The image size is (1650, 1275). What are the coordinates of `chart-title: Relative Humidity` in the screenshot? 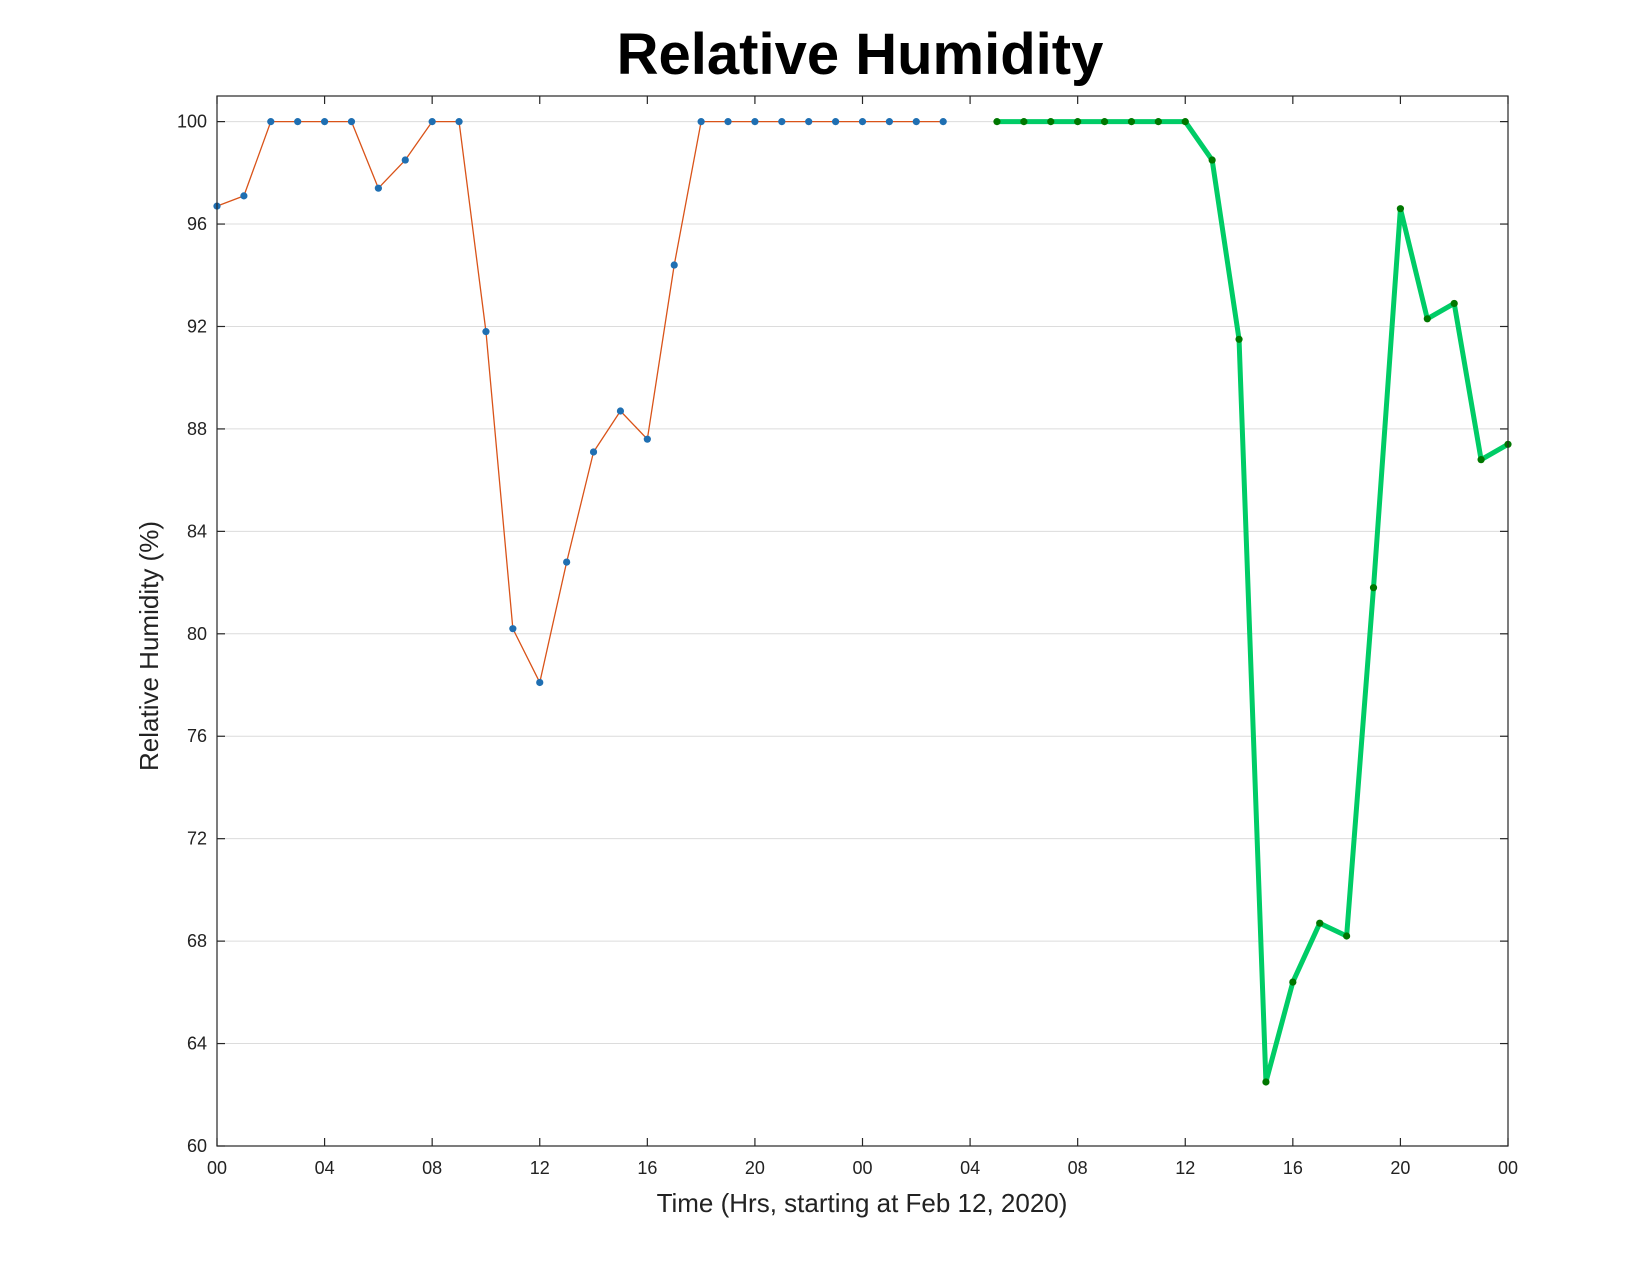 It's located at (860, 54).